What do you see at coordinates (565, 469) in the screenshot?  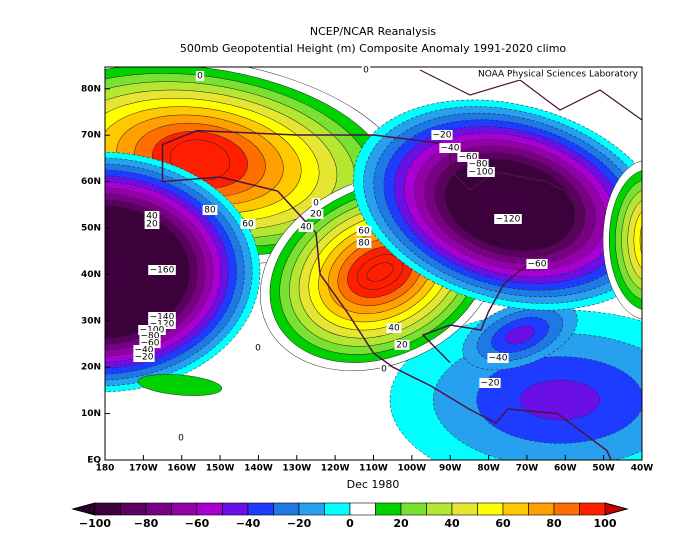 I see `lon-label: 60W` at bounding box center [565, 469].